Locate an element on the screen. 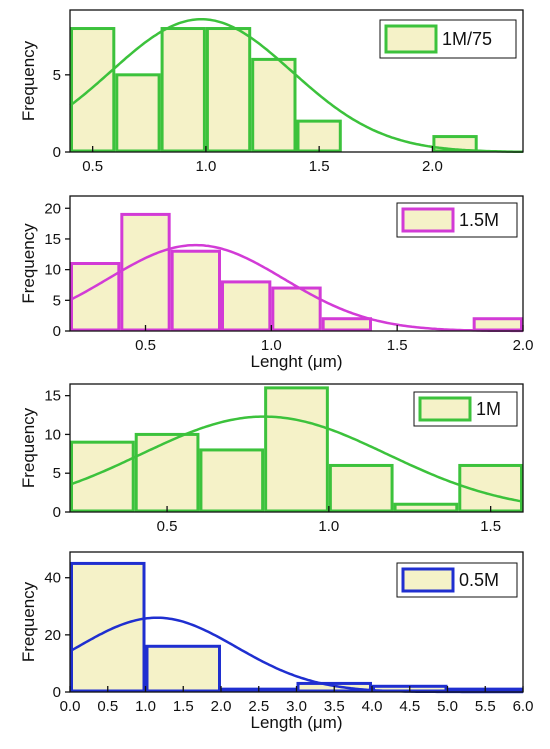  x-tick-label: 2.5 is located at coordinates (258, 706).